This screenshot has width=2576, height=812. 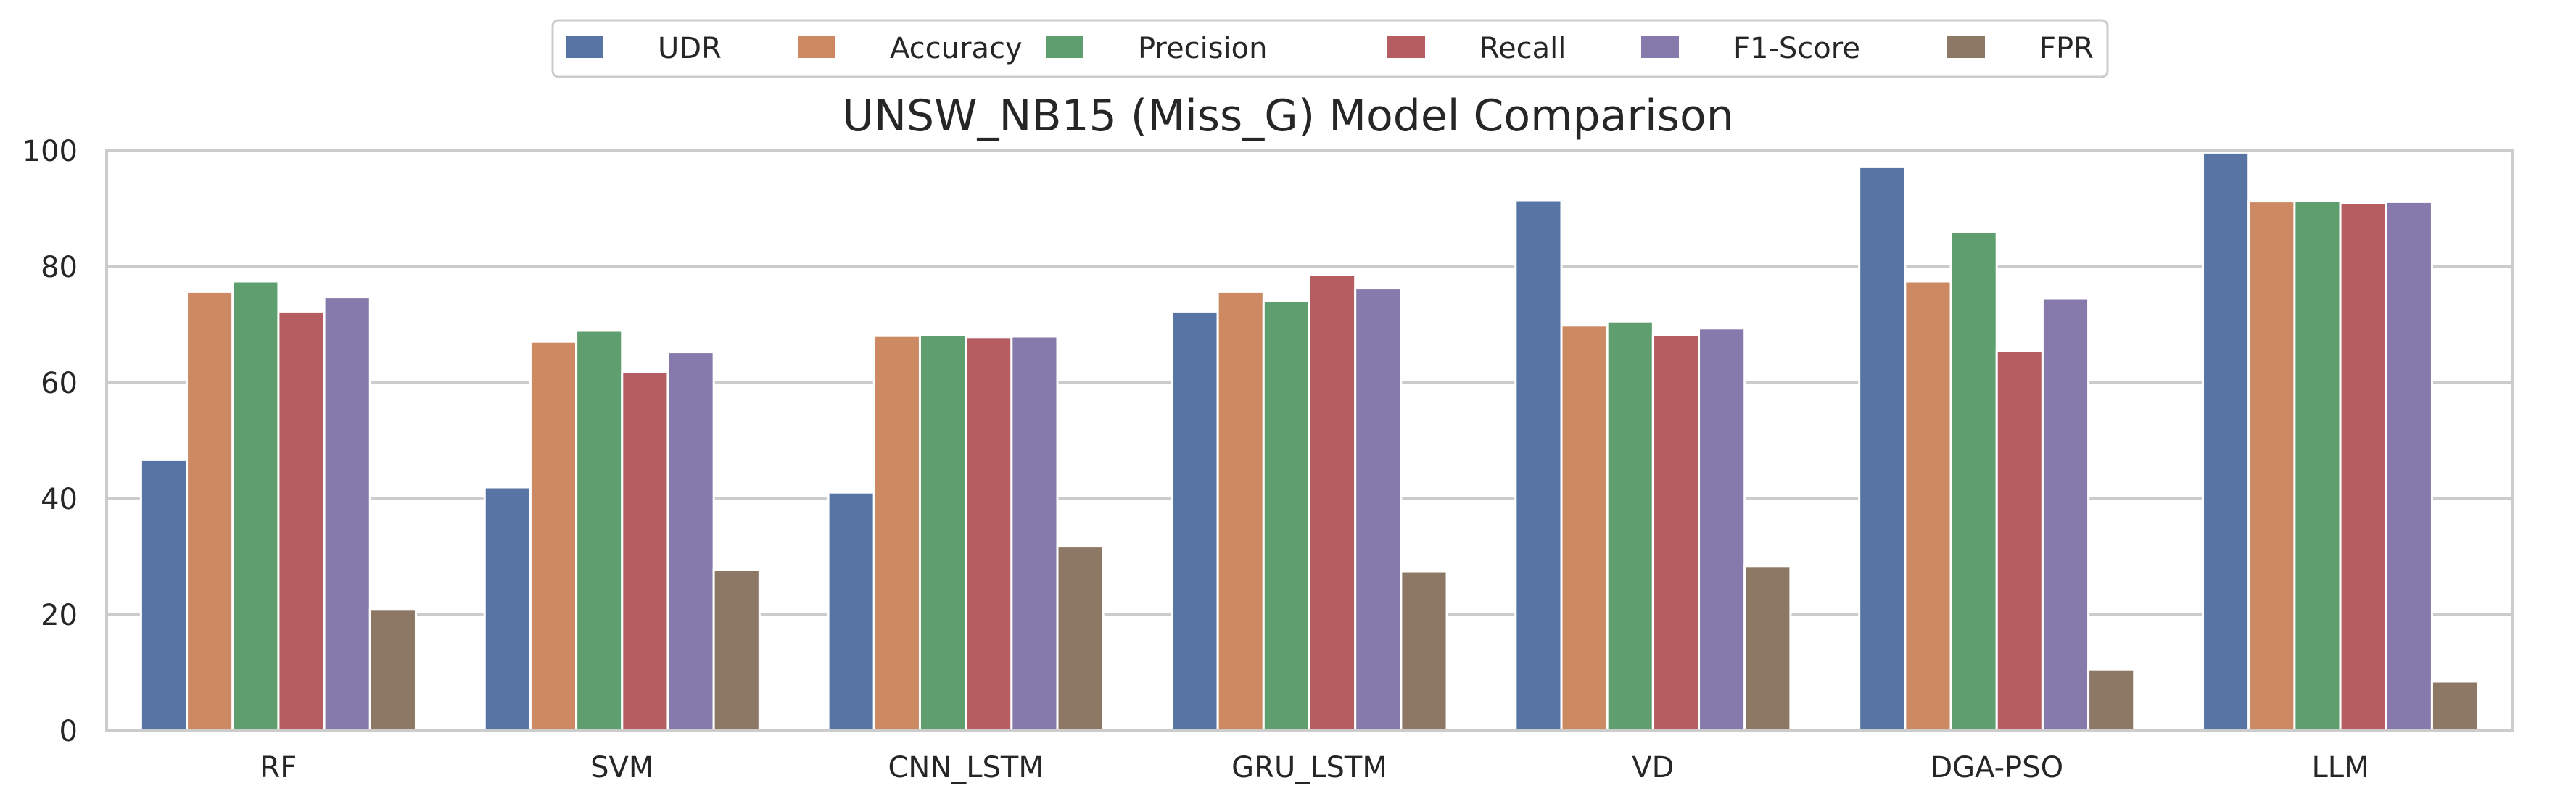 What do you see at coordinates (989, 534) in the screenshot?
I see `bar-recall-cnn_lstm` at bounding box center [989, 534].